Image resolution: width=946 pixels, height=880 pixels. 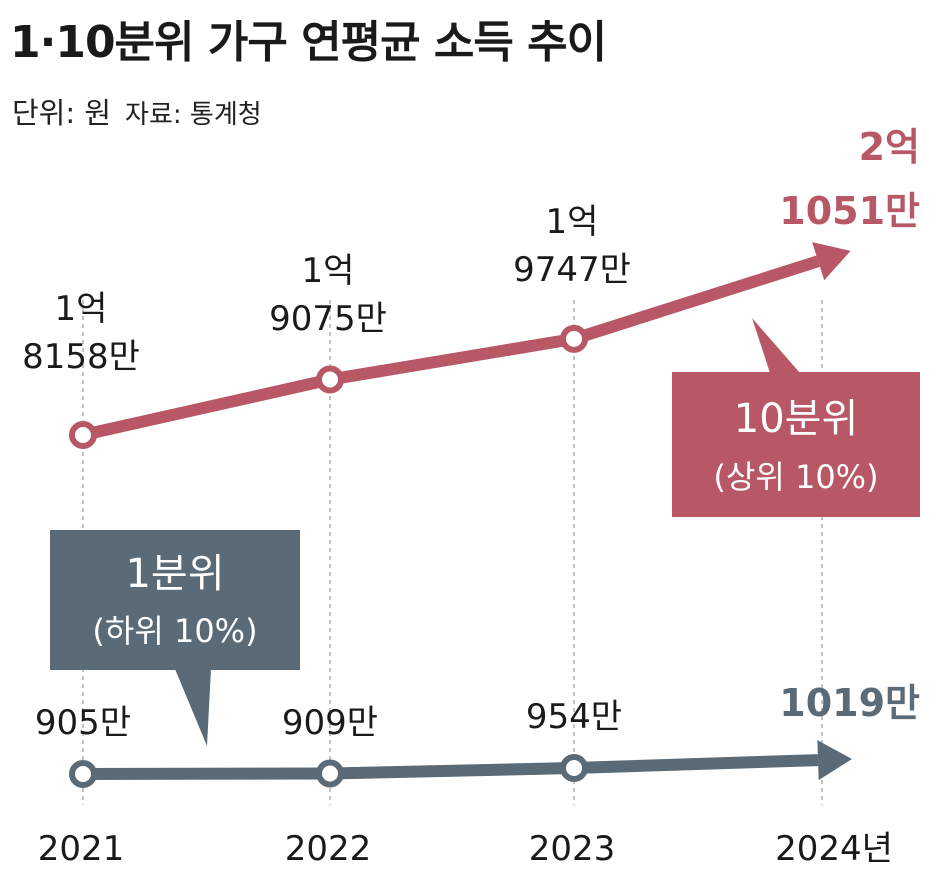 What do you see at coordinates (849, 703) in the screenshot?
I see `bottom-label-3: 1019만` at bounding box center [849, 703].